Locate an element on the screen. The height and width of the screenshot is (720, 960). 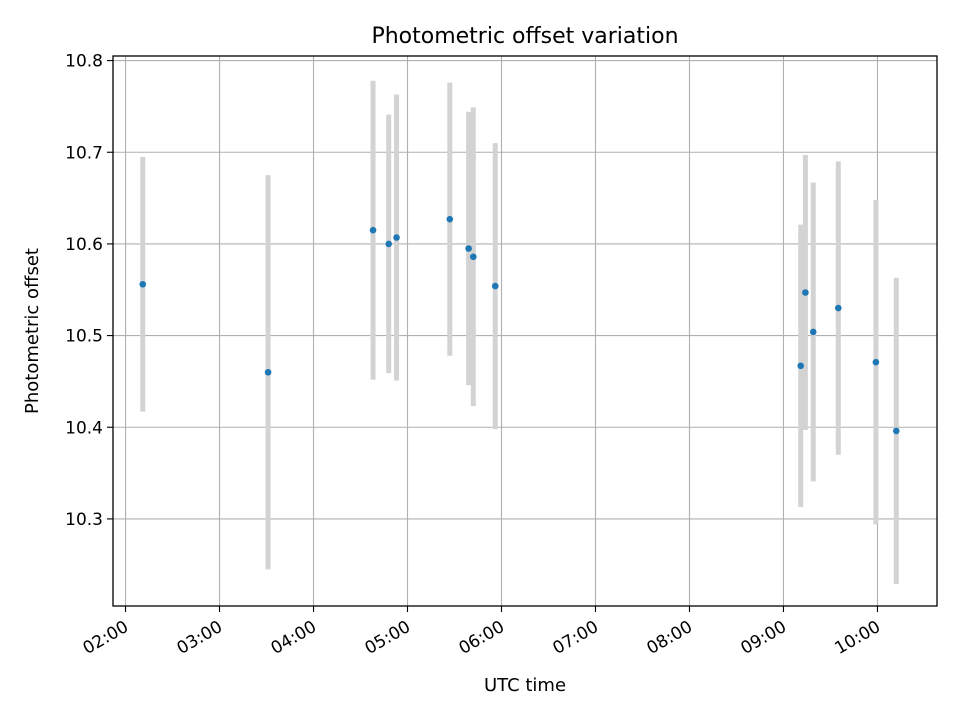
x-tick-label: 06:00 is located at coordinates (482, 638).